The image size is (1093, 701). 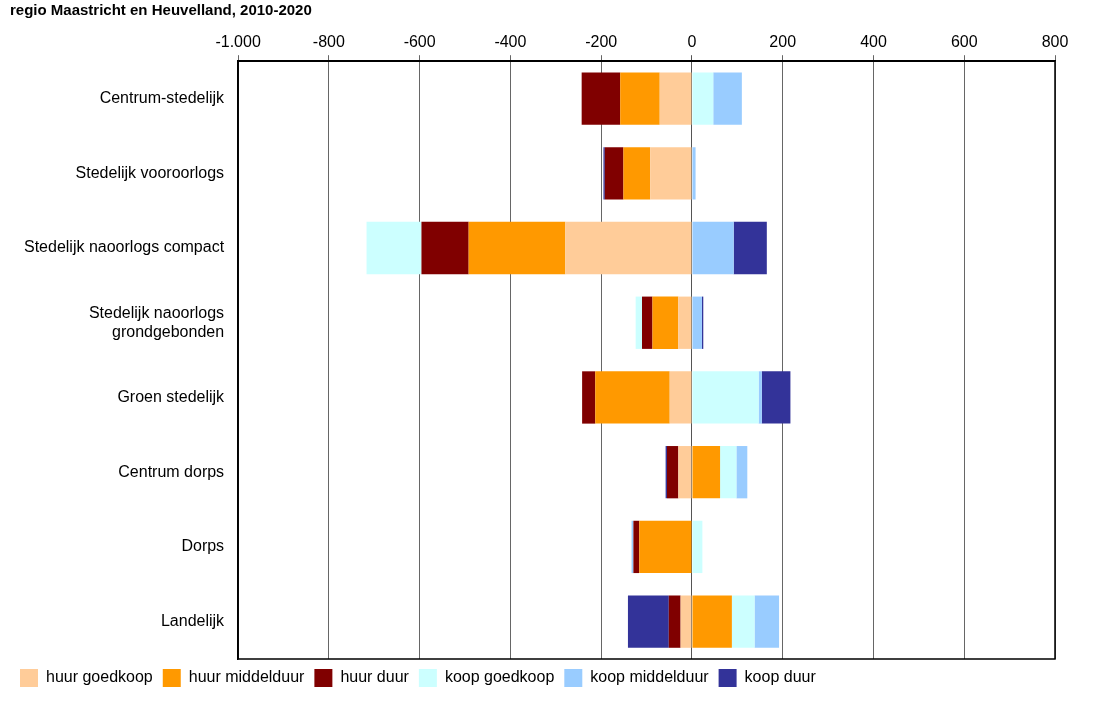 What do you see at coordinates (171, 396) in the screenshot?
I see `y-tick-label: Groen stedelijk` at bounding box center [171, 396].